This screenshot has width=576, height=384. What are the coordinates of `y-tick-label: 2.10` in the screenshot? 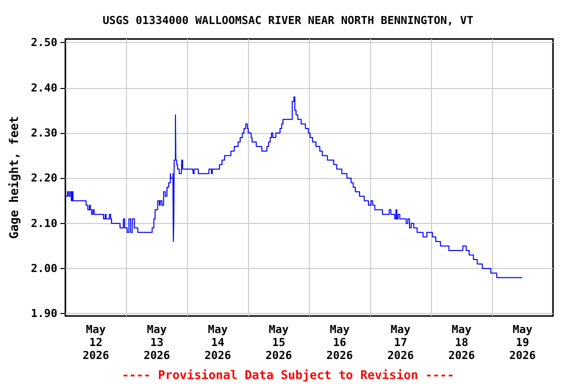 It's located at (44, 223).